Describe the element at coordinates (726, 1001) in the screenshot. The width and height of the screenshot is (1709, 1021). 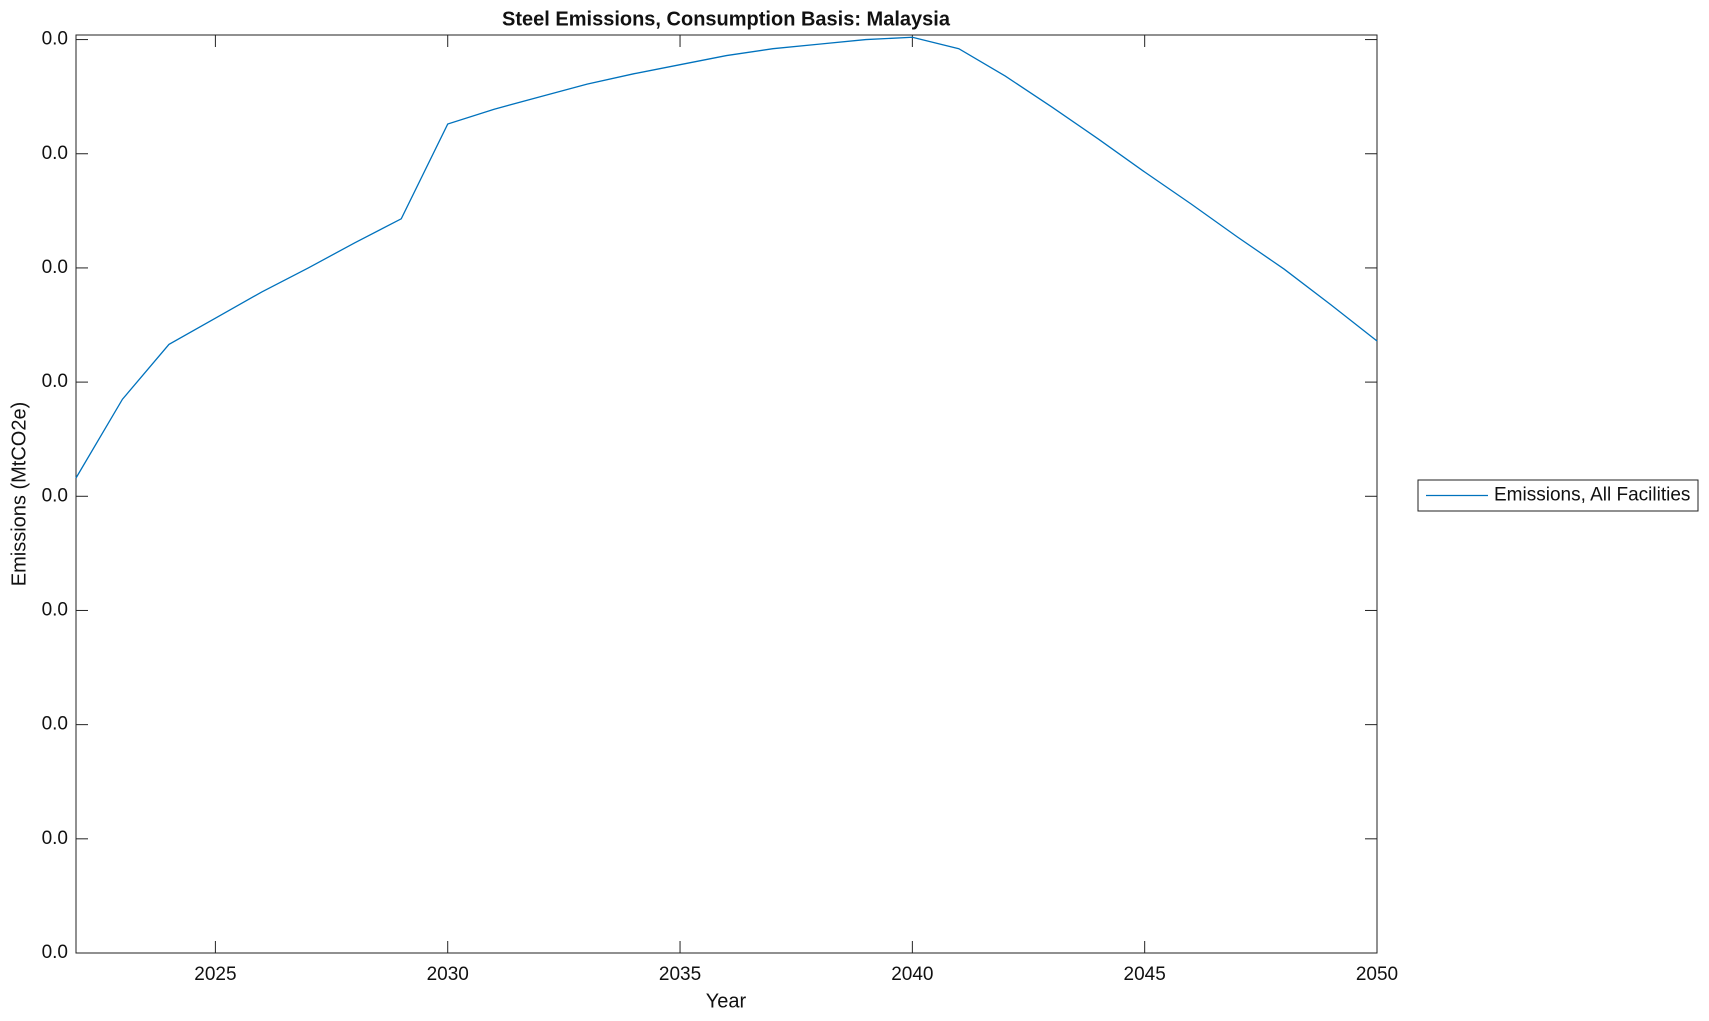
I see `x-axis-label: Year` at that location.